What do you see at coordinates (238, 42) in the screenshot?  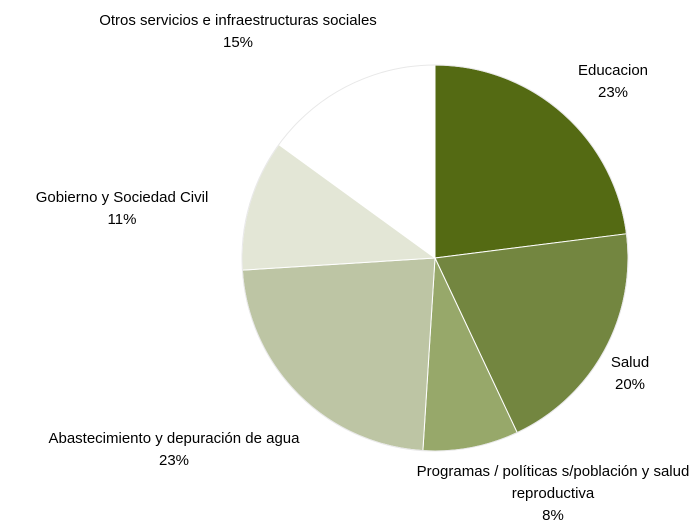 I see `slice-pct-otros: 15%` at bounding box center [238, 42].